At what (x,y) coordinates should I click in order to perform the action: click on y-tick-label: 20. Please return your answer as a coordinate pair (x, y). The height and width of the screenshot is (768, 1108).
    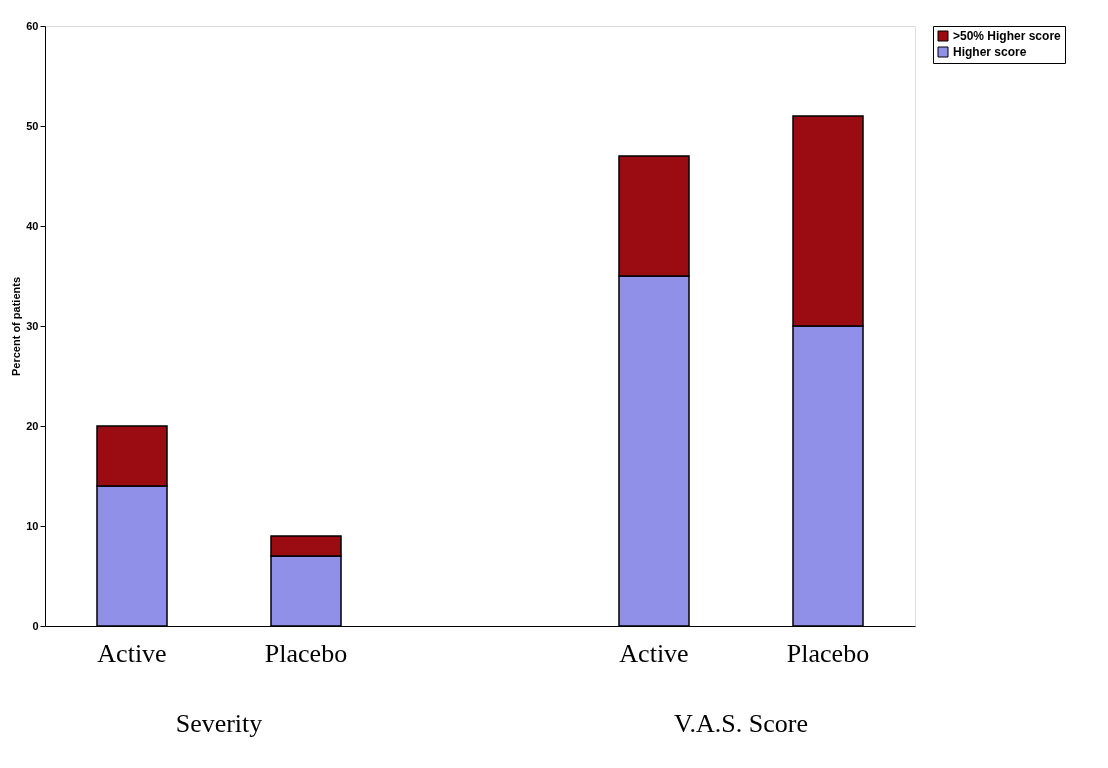
    Looking at the image, I should click on (32, 425).